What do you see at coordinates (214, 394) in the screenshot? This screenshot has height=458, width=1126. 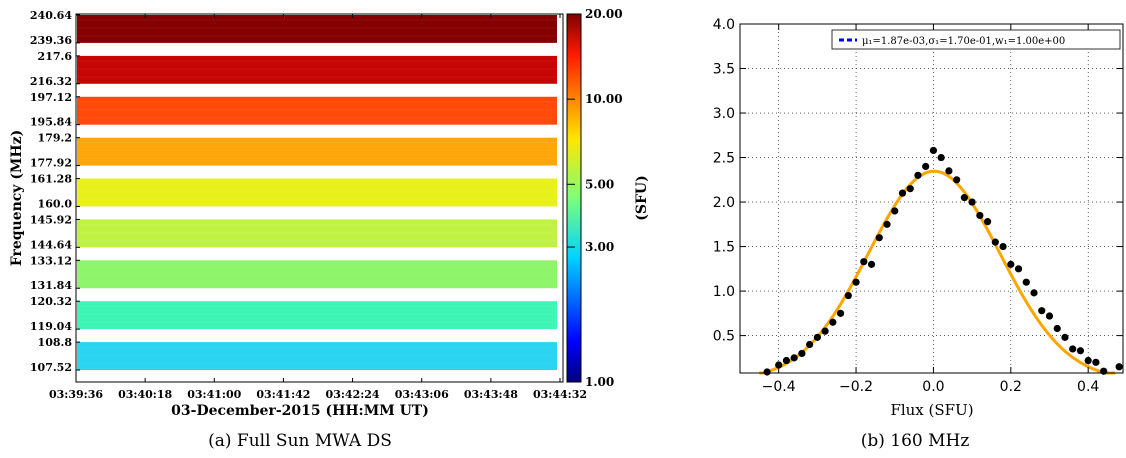 I see `x-tick-label: 03:41:00` at bounding box center [214, 394].